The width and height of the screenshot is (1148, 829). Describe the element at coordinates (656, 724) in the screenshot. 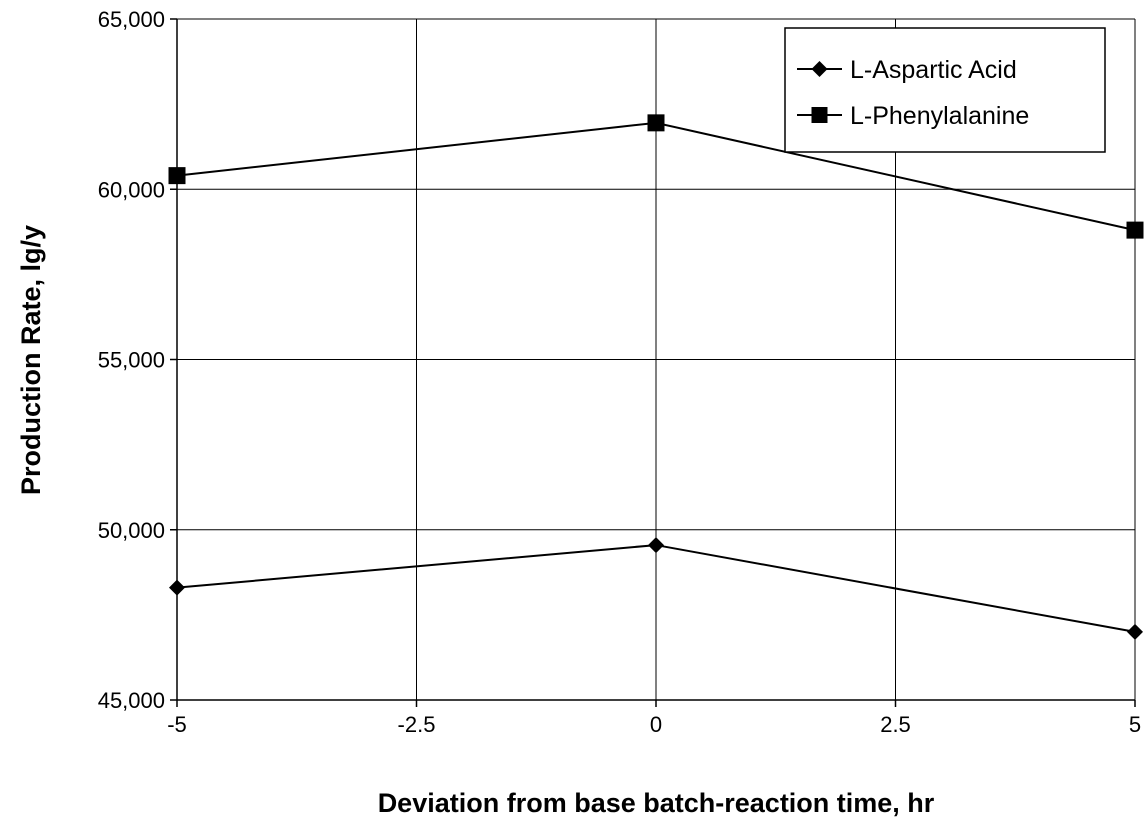

I see `x-tick-label: 0` at that location.